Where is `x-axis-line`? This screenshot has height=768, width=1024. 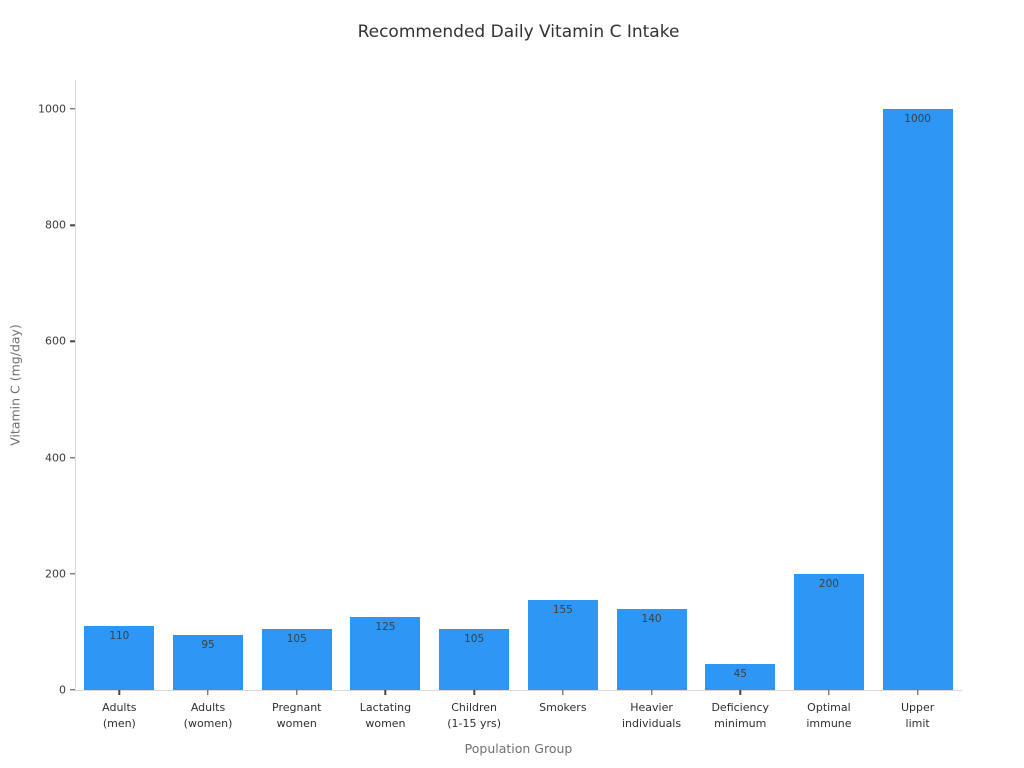 x-axis-line is located at coordinates (518, 690).